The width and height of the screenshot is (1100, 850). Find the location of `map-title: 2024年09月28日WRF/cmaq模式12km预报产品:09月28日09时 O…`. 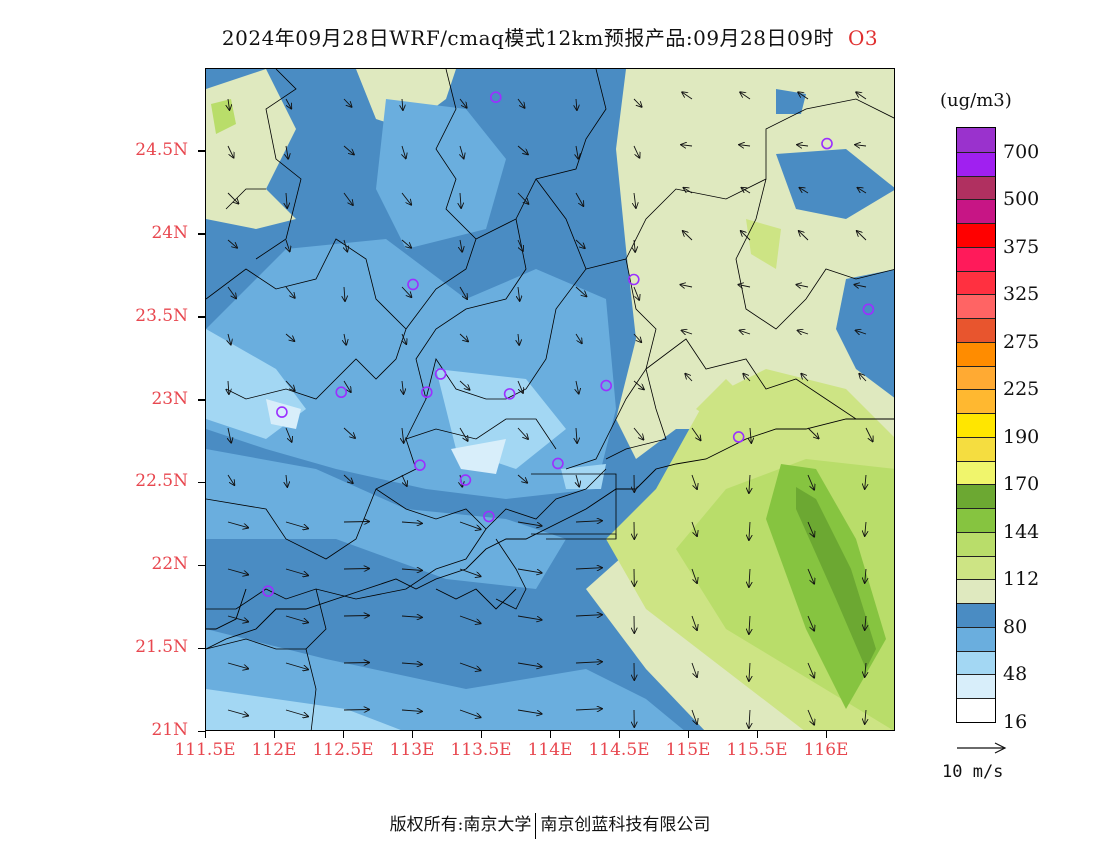

map-title: 2024年09月28日WRF/cmaq模式12km预报产品:09月28日09时 O… is located at coordinates (550, 36).